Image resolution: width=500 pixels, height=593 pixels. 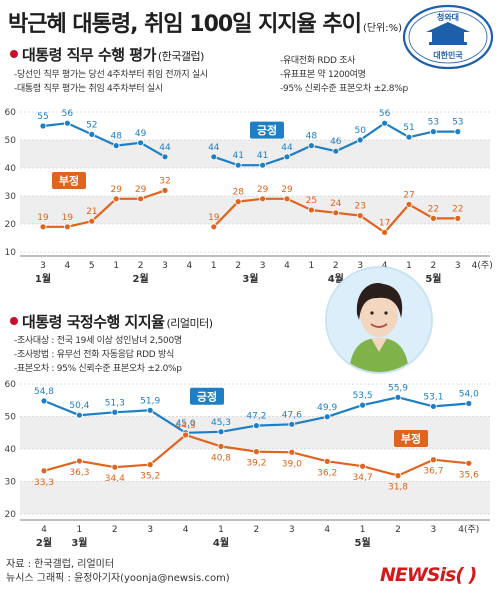 What do you see at coordinates (221, 530) in the screenshot?
I see `x-tick-label-5: 1` at bounding box center [221, 530].